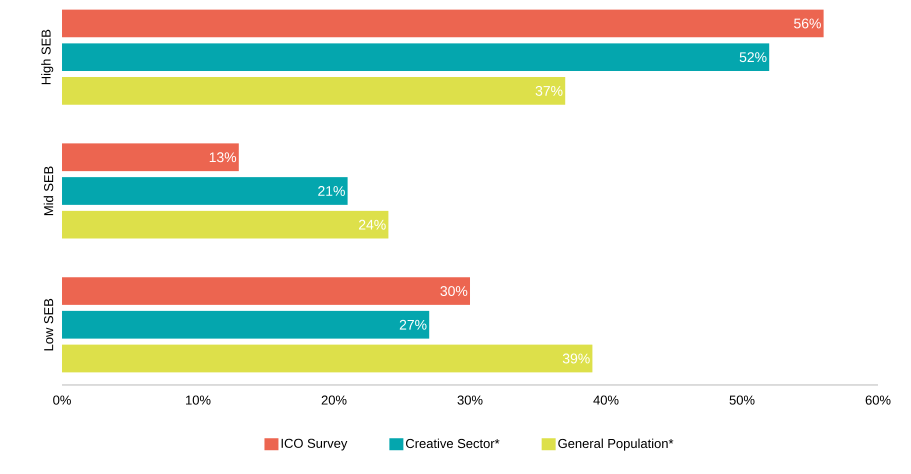  What do you see at coordinates (606, 400) in the screenshot?
I see `x-tick-label: 40%` at bounding box center [606, 400].